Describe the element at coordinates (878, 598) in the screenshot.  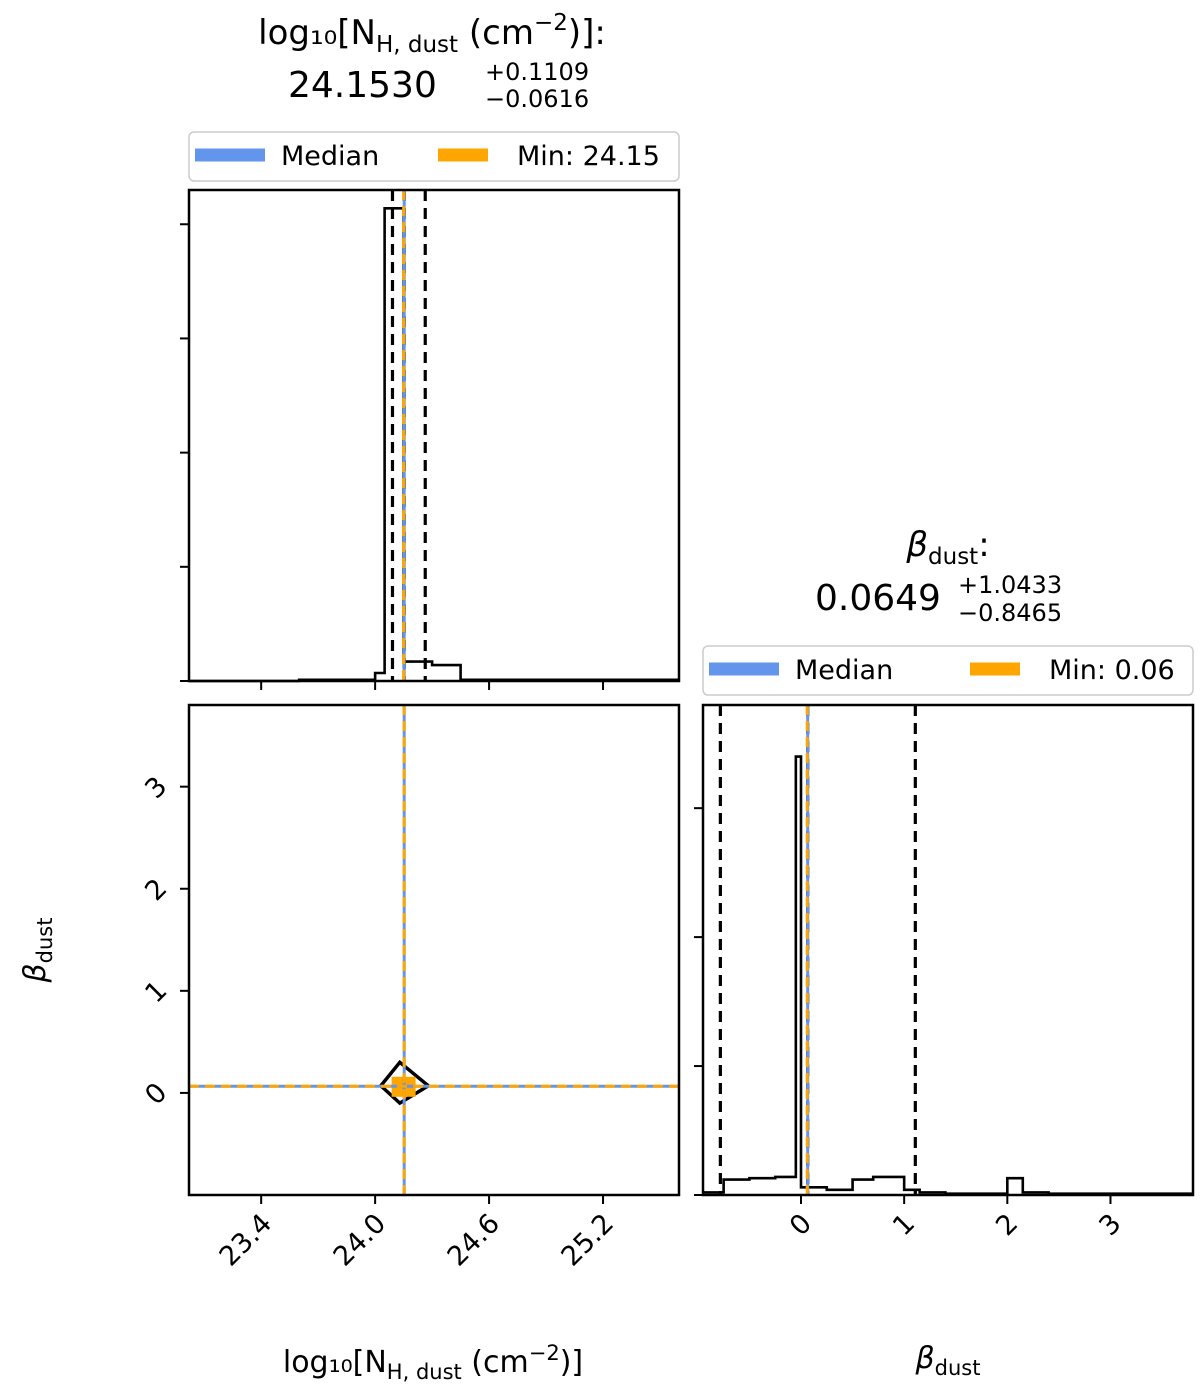
I see `title-beta-value: 0.0649` at that location.